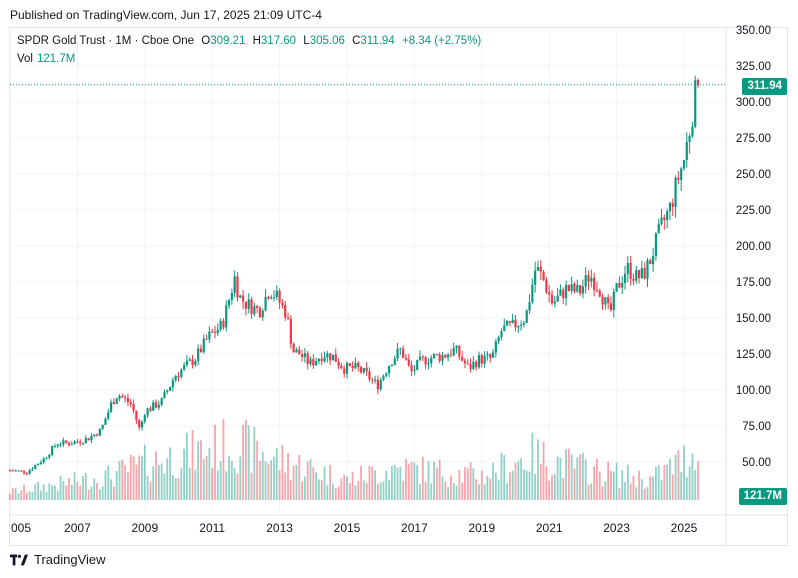 The image size is (798, 578). Describe the element at coordinates (46, 59) in the screenshot. I see `volume-legend: Vol 121.7M` at that location.